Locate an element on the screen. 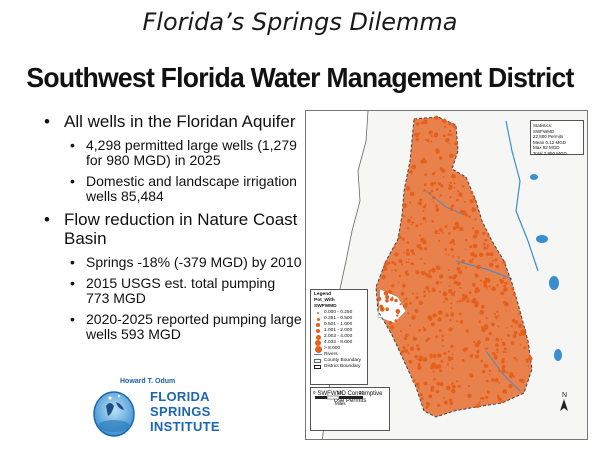 Image resolution: width=600 pixels, height=450 pixels. logo-line-1: FLORIDA is located at coordinates (180, 396).